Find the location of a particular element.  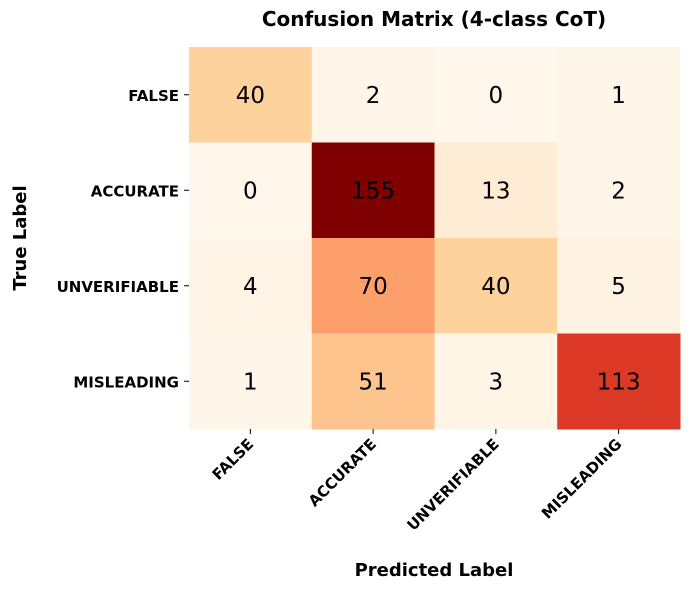

y-tick-label: FALSE is located at coordinates (153, 96).